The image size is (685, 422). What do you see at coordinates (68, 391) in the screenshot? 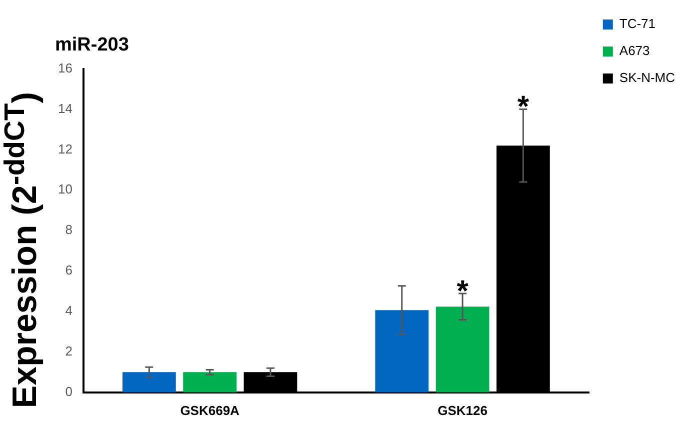
I see `y-tick-label: 0` at bounding box center [68, 391].